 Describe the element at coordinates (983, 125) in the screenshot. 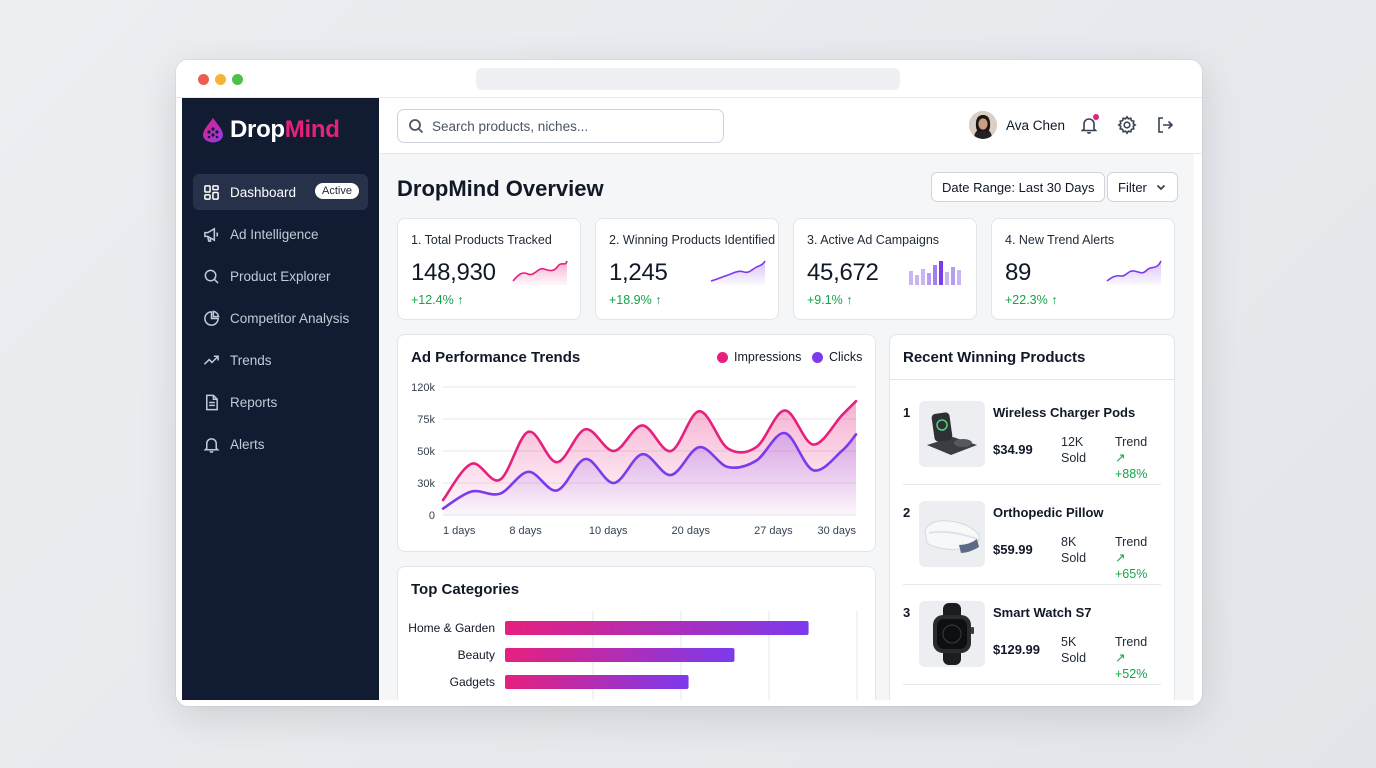

I see `avatar` at that location.